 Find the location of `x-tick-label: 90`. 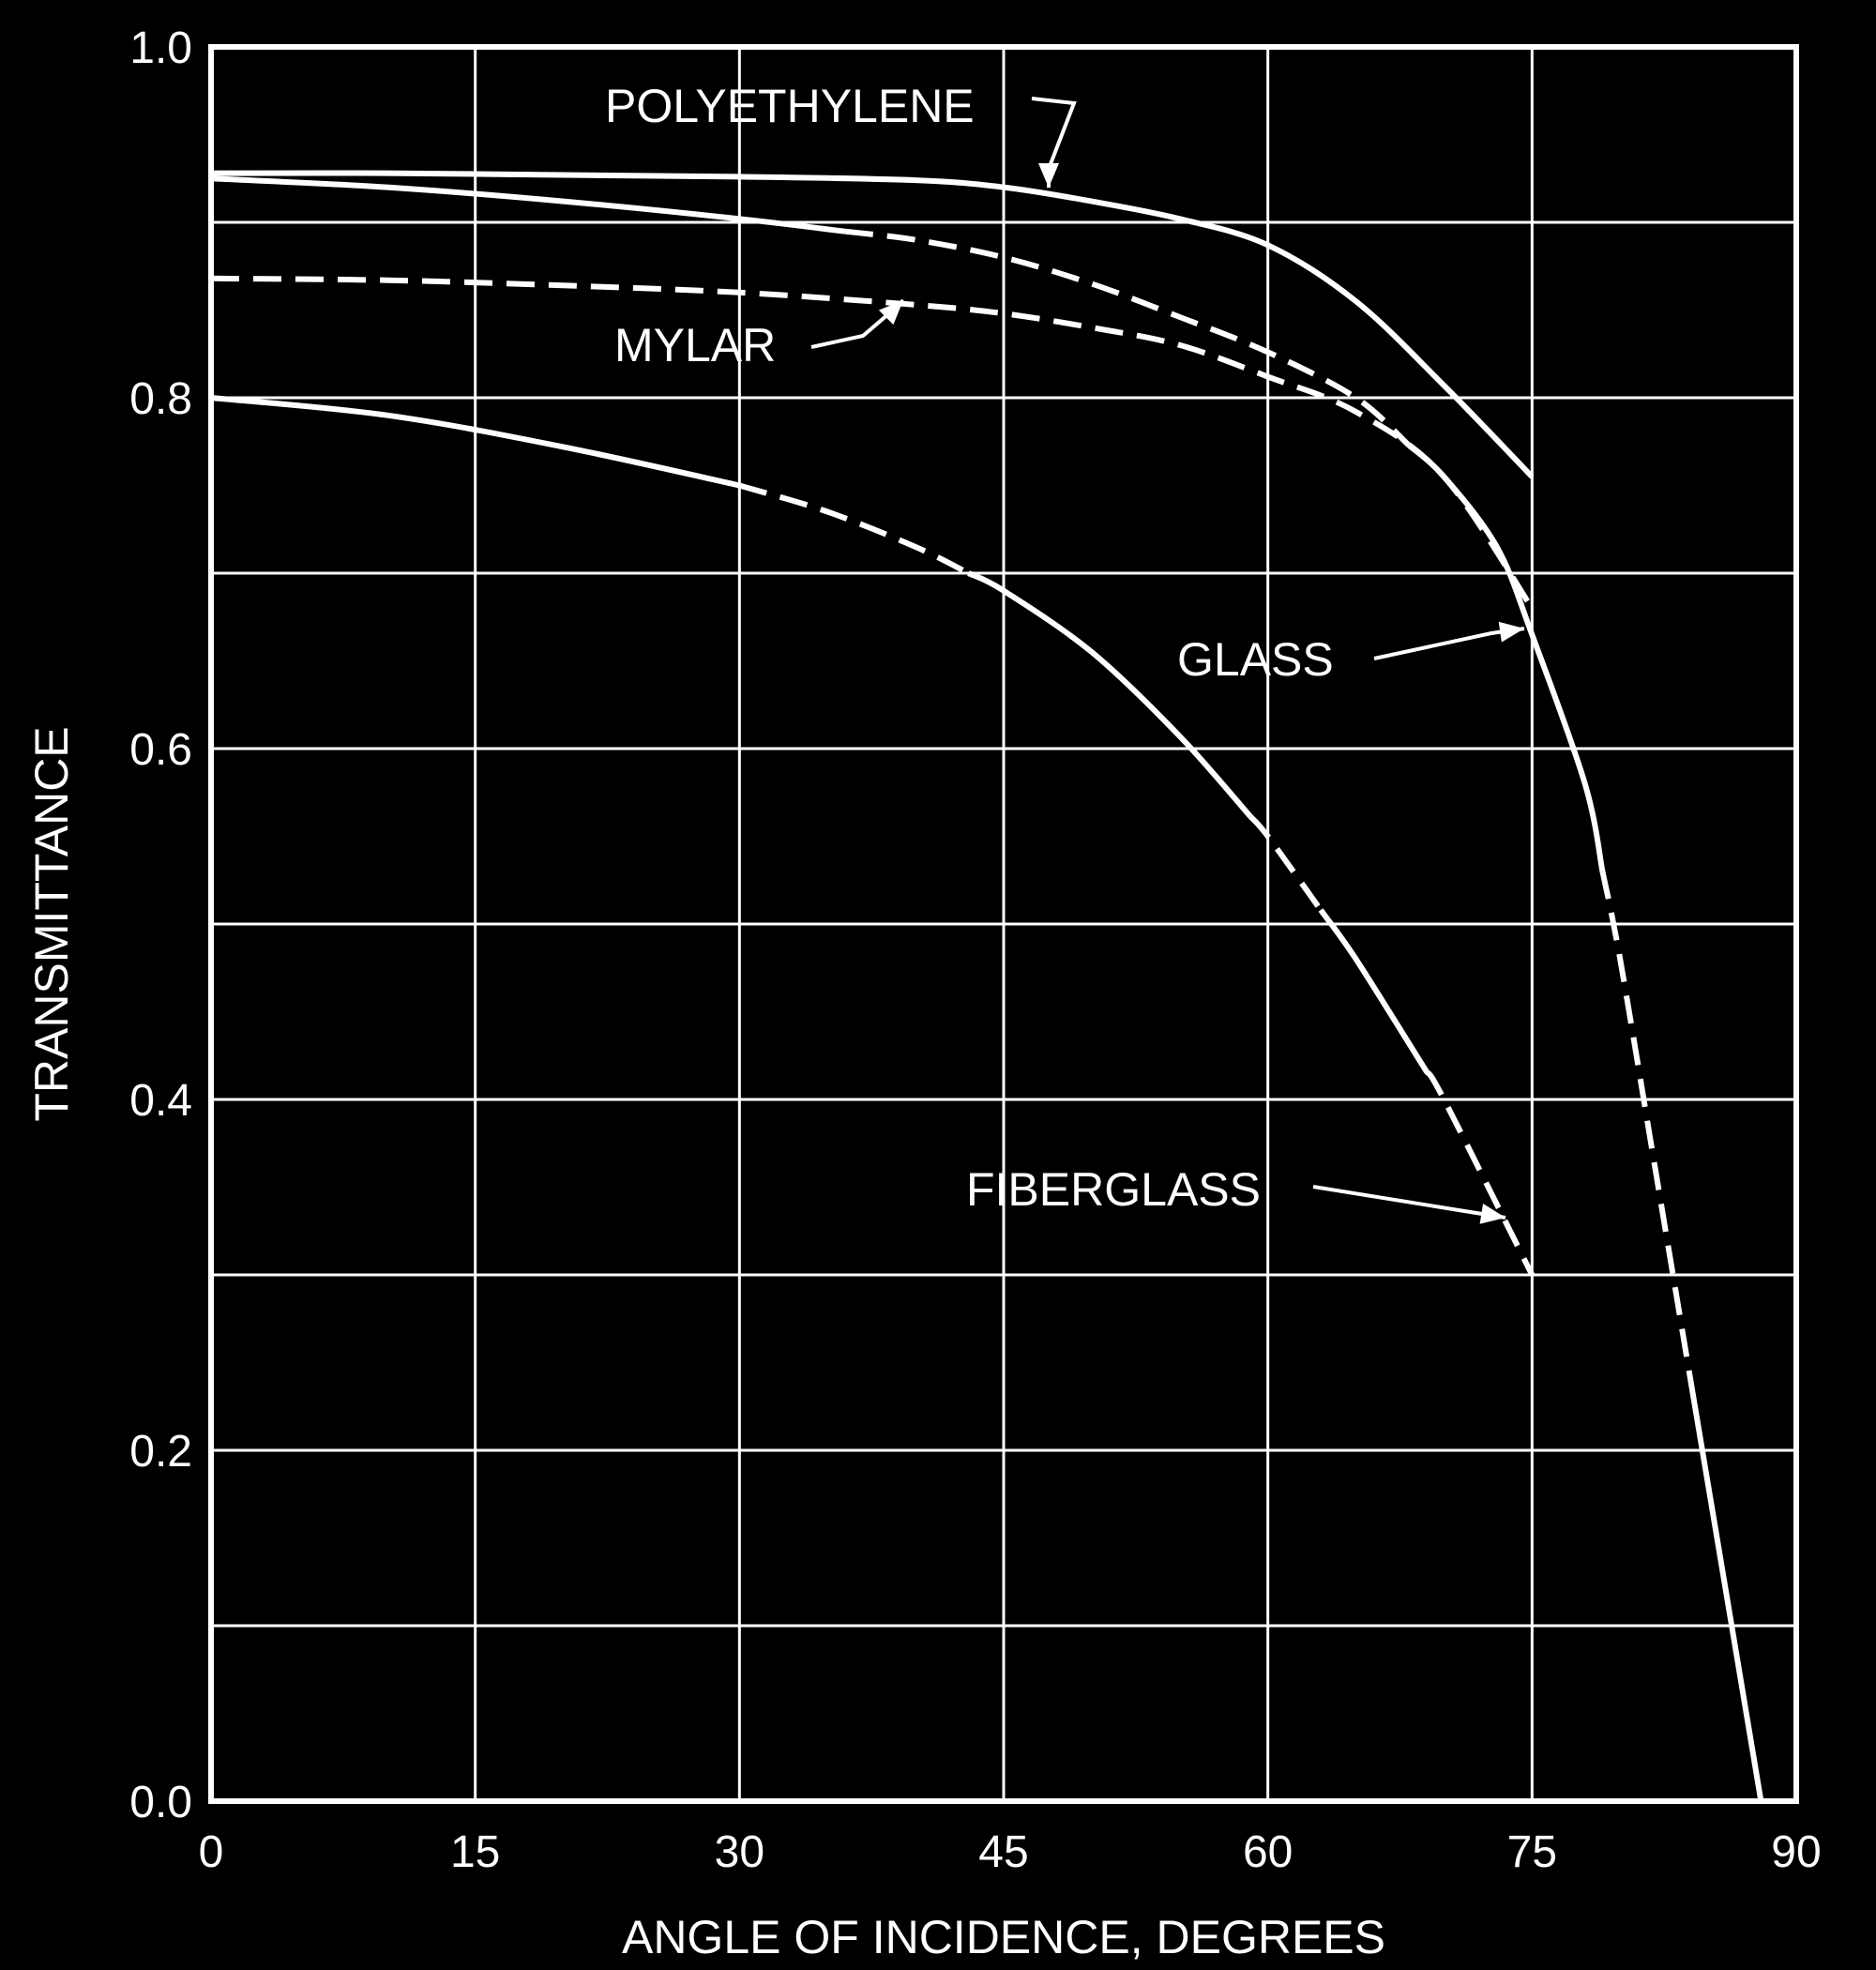

x-tick-label: 90 is located at coordinates (1796, 1852).